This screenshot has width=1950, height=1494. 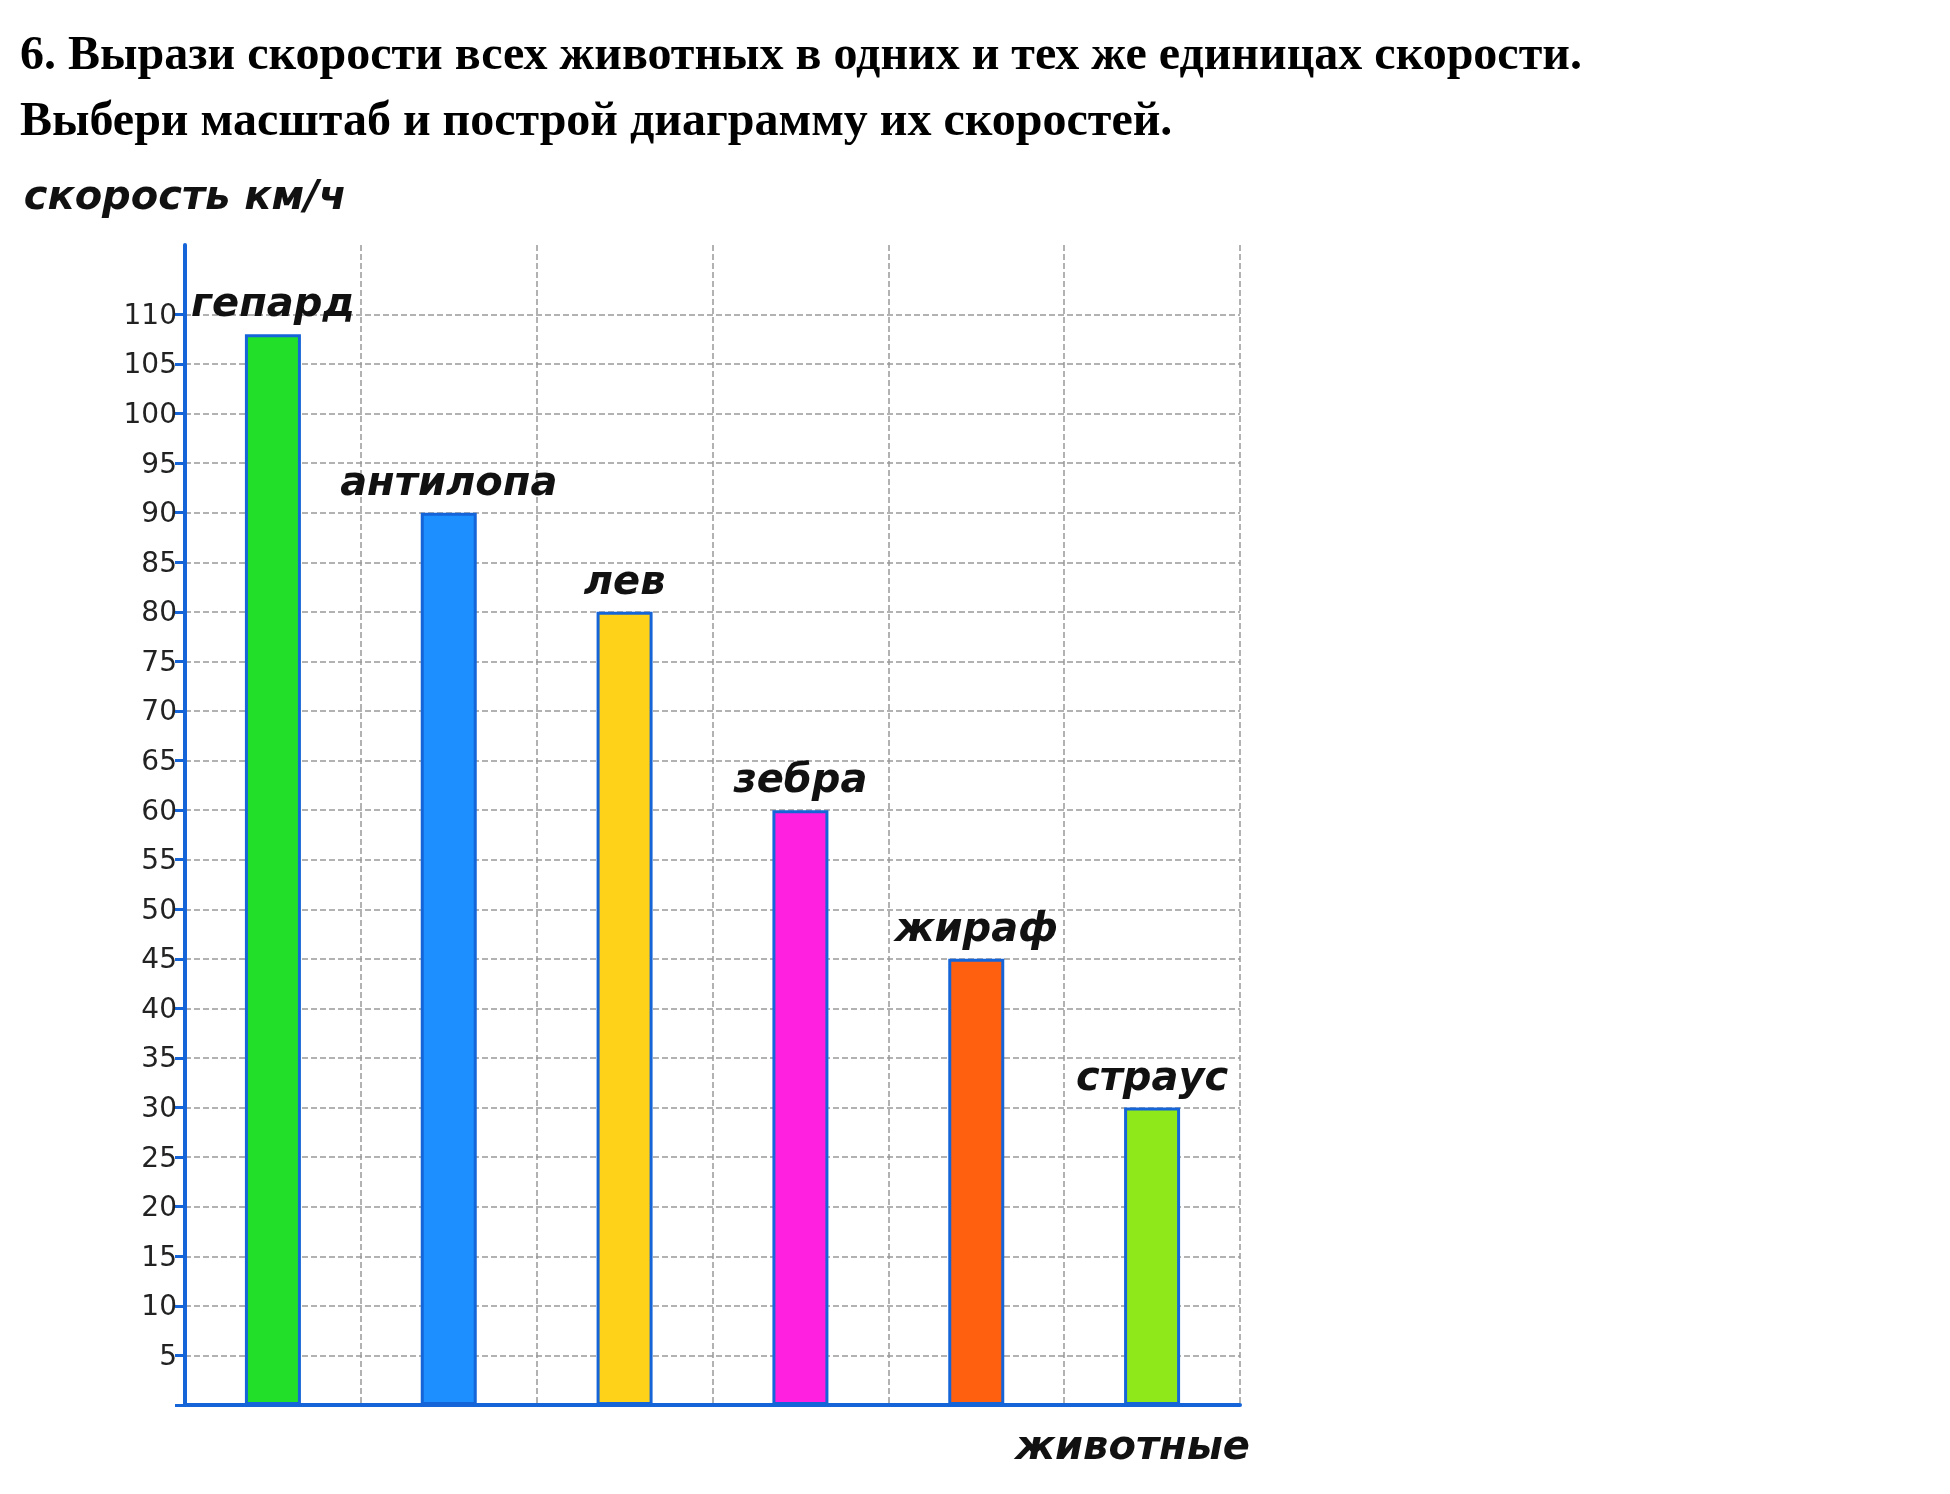 I want to click on x-tick-label: зебра, so click(x=800, y=778).